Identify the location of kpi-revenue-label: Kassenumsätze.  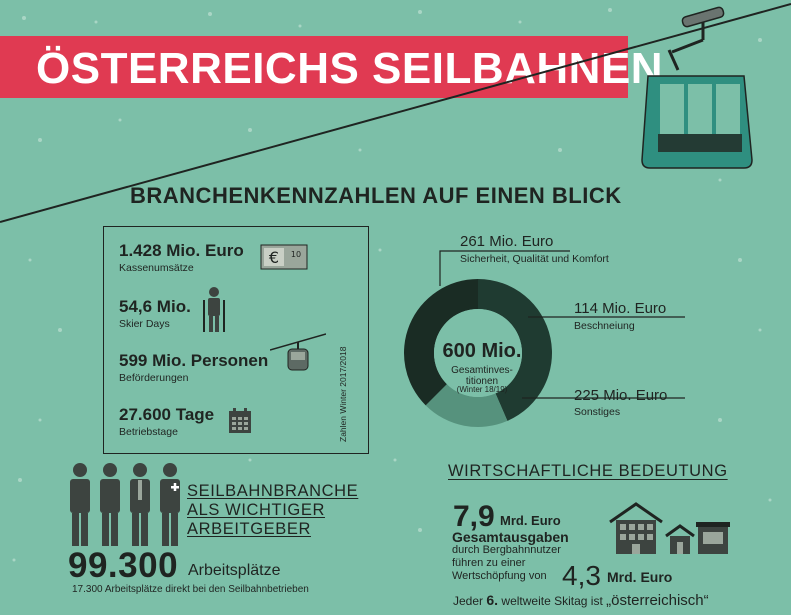
(156, 268).